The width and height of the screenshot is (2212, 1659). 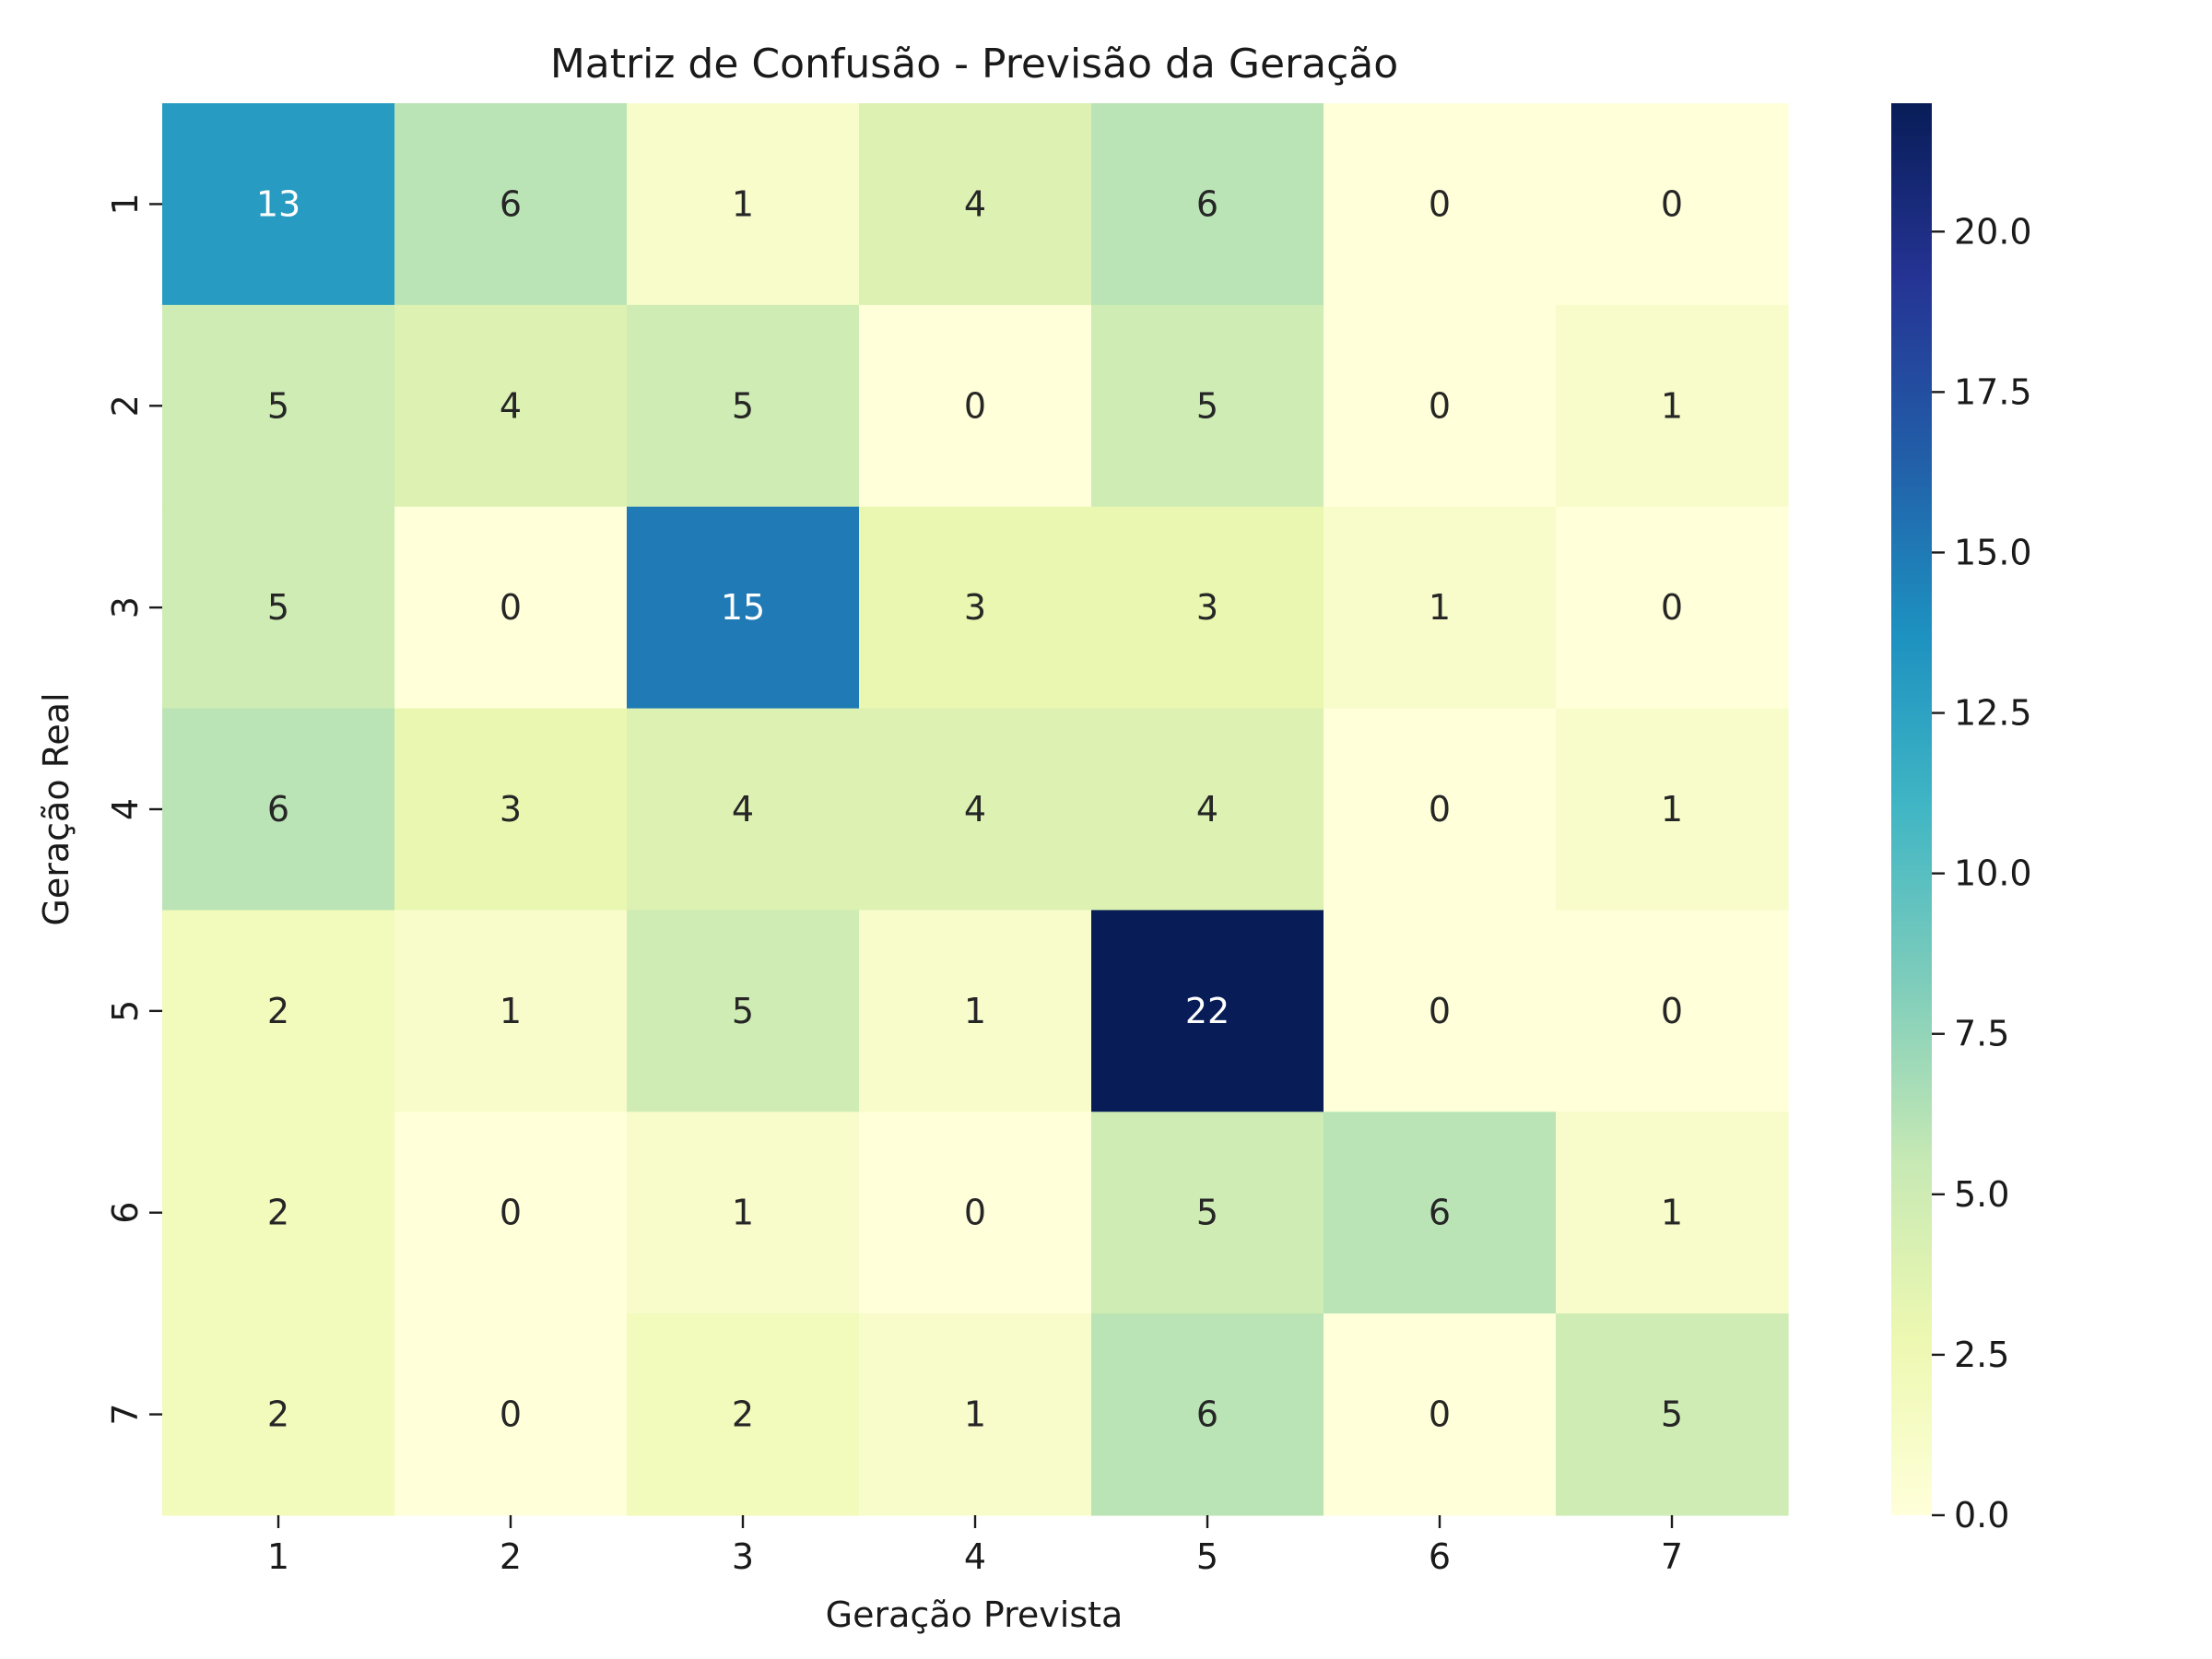 What do you see at coordinates (56, 808) in the screenshot?
I see `y-axis-label: Geração Real` at bounding box center [56, 808].